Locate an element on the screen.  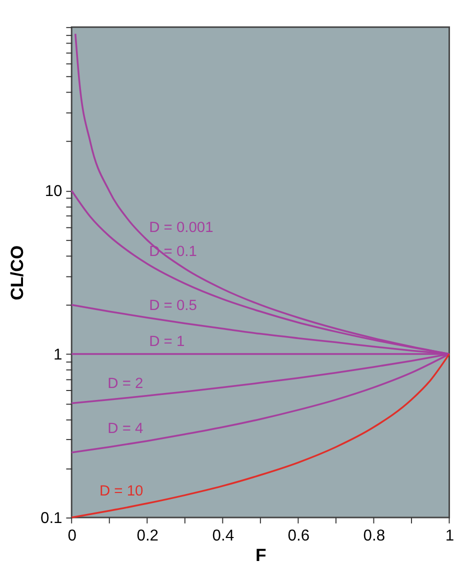
series-label: D = 1 is located at coordinates (167, 342).